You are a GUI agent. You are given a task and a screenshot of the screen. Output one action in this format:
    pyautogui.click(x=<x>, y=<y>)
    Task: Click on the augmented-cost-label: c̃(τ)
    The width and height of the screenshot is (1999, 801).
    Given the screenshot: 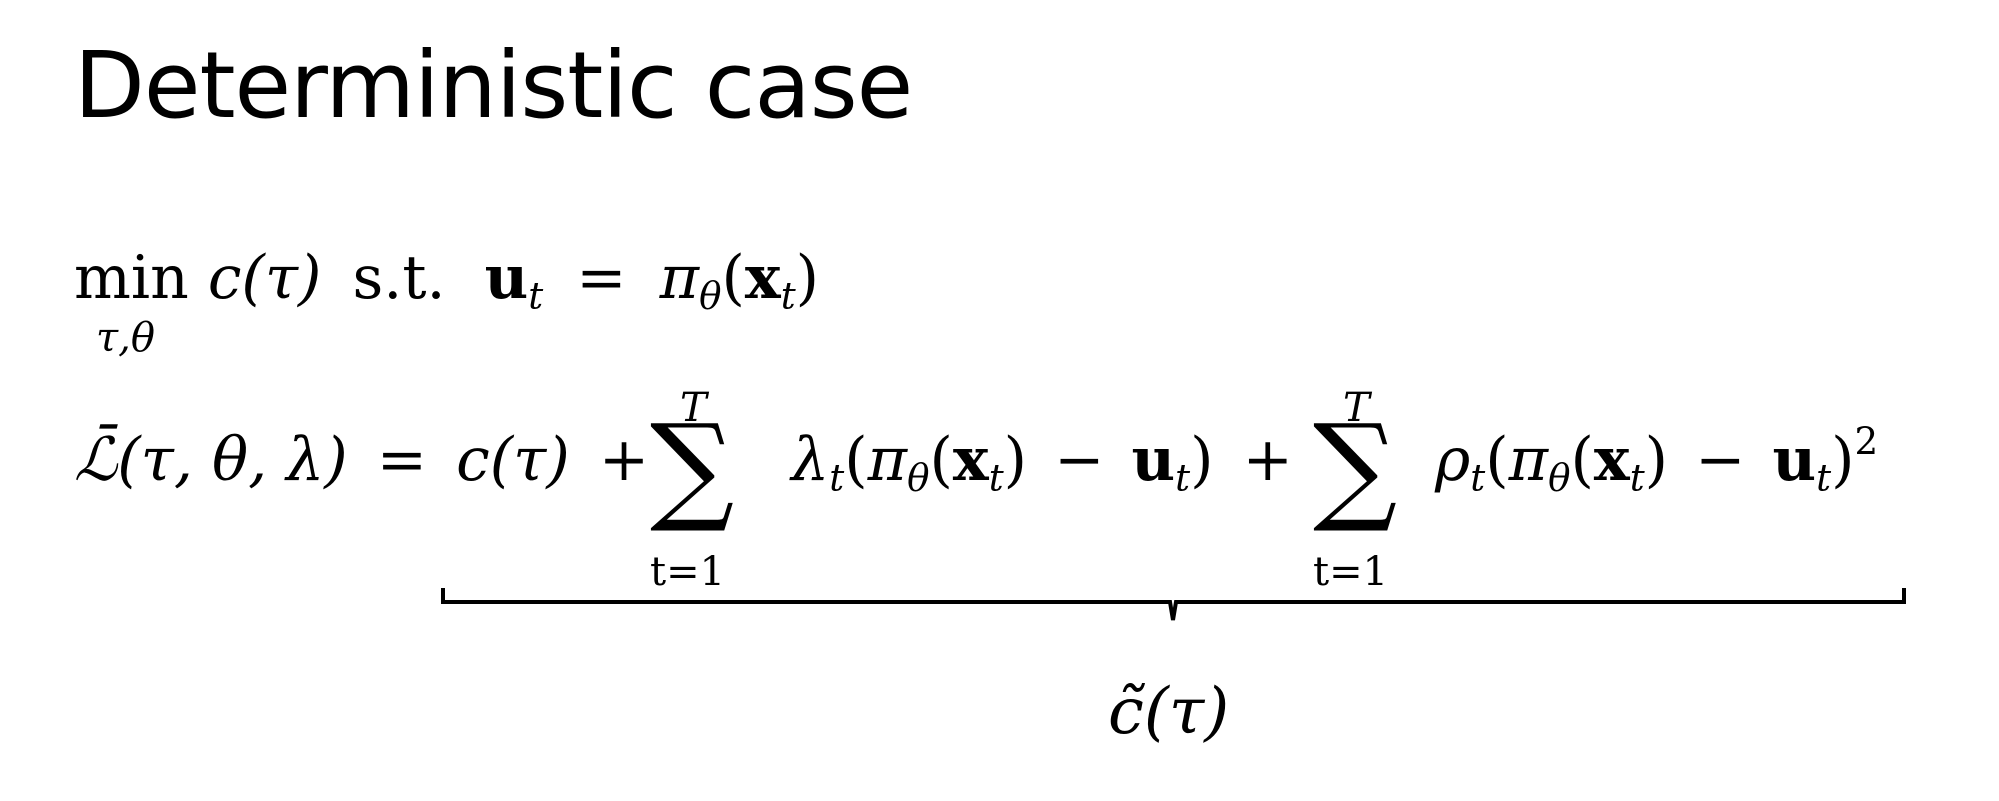 What is the action you would take?
    pyautogui.click(x=1168, y=712)
    